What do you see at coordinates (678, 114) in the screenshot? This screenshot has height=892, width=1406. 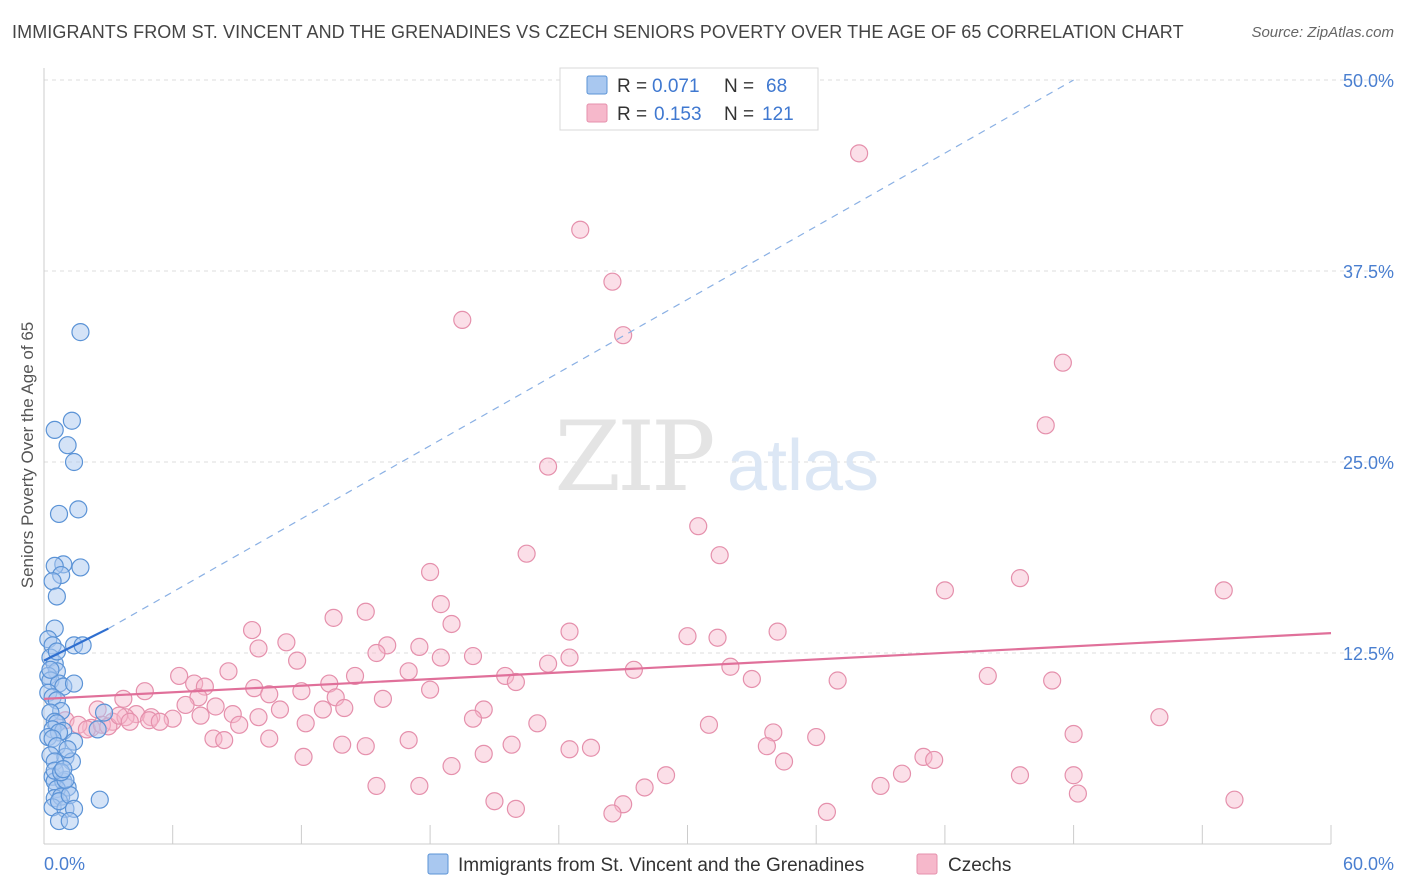 I see `stats-r-value-pink: 0.153` at bounding box center [678, 114].